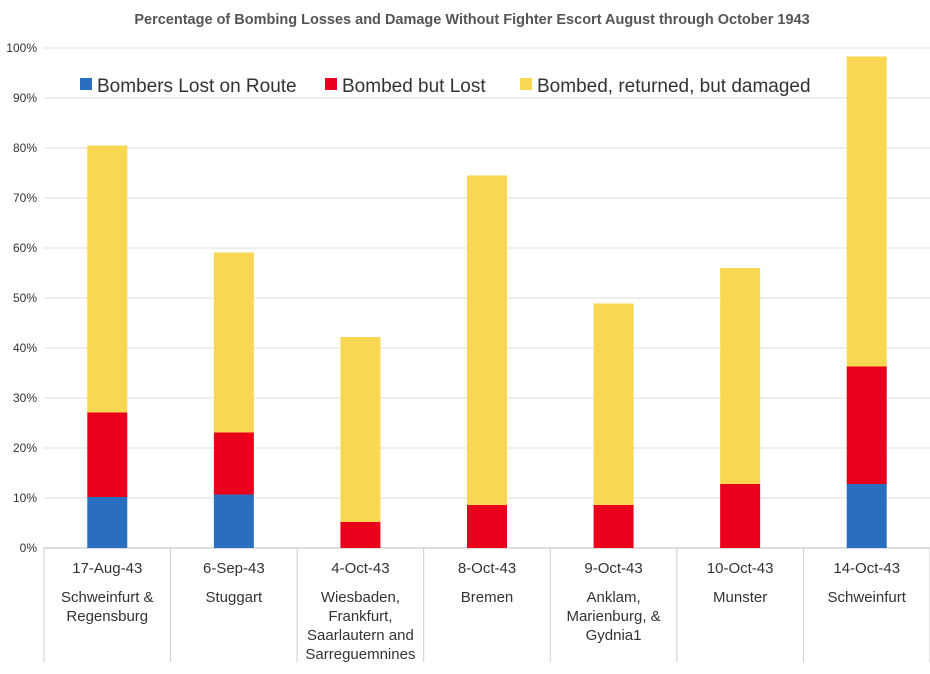  Describe the element at coordinates (674, 86) in the screenshot. I see `legend-label: Bombed, returned, but damaged` at that location.